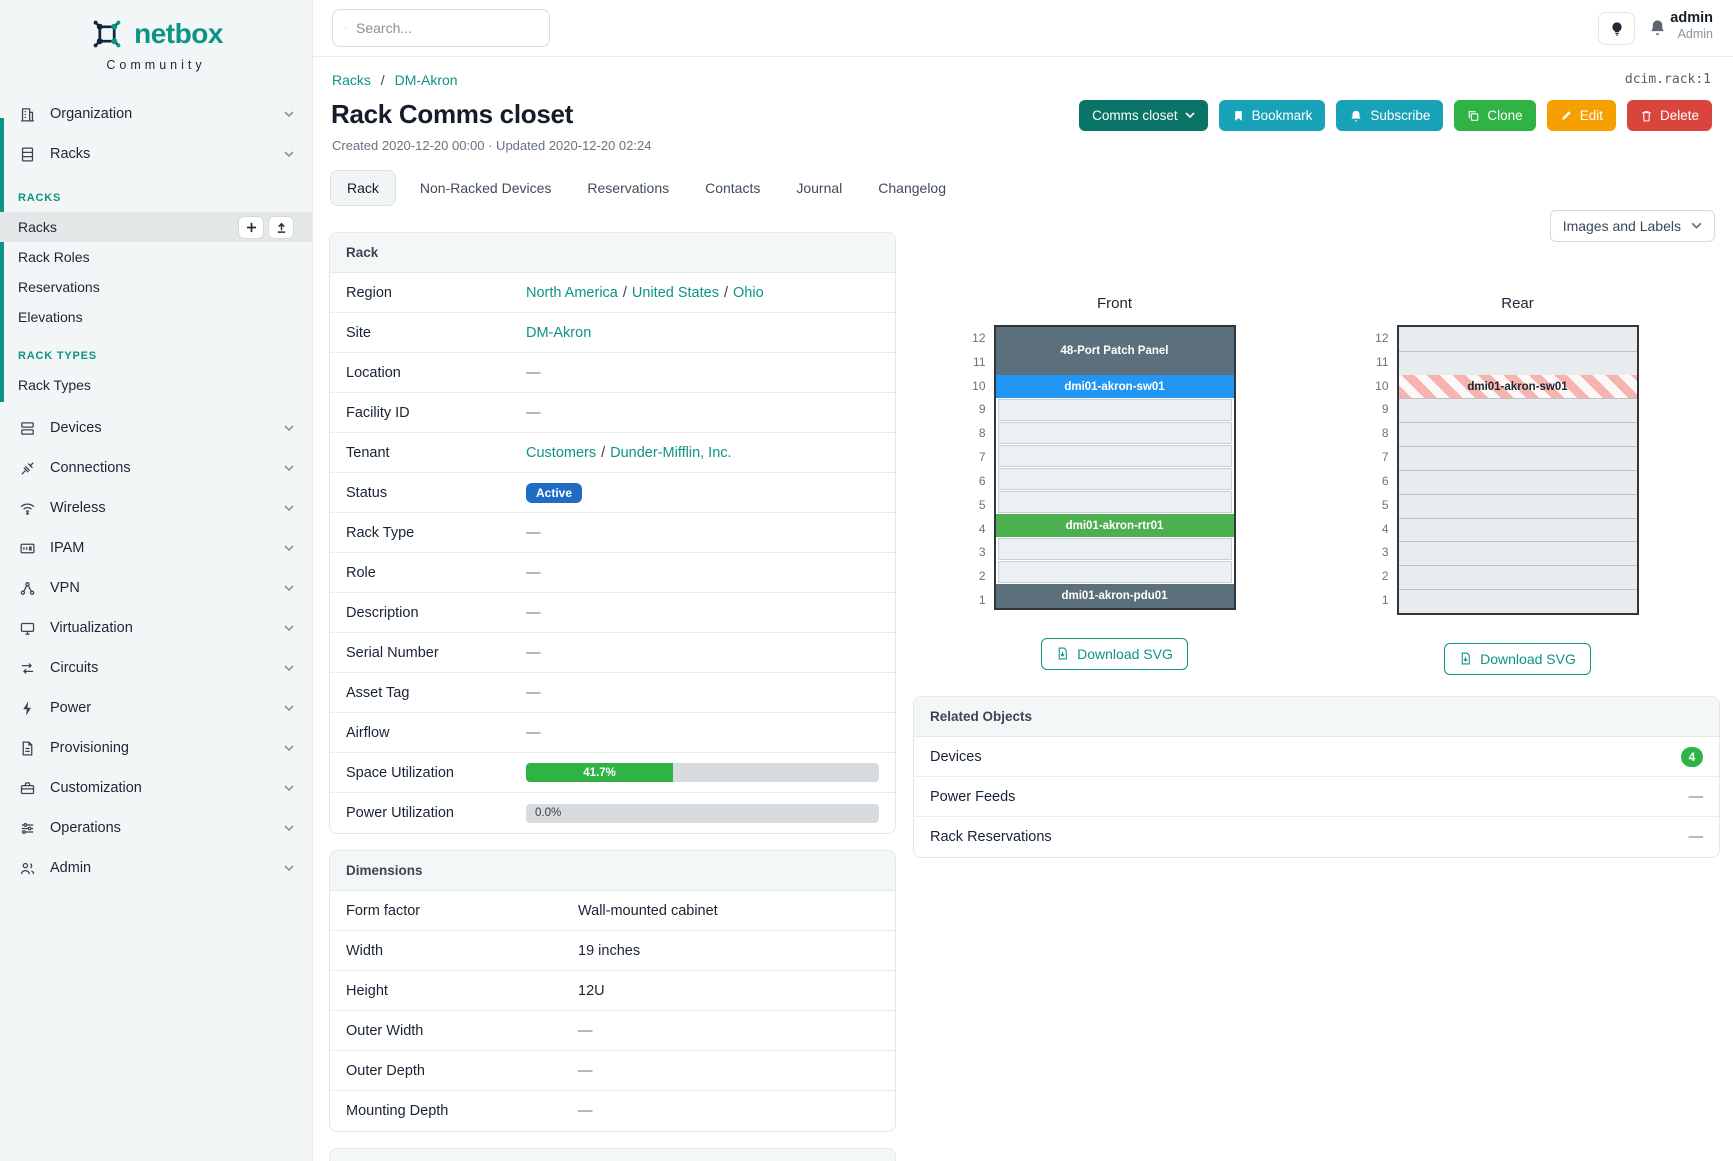  I want to click on sidebar-item-reservations: Reservations, so click(156, 287).